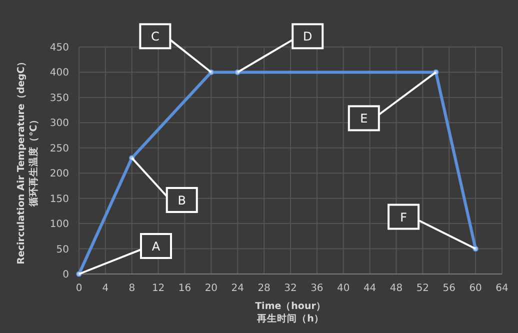 The image size is (518, 333). I want to click on annotation: E, so click(364, 119).